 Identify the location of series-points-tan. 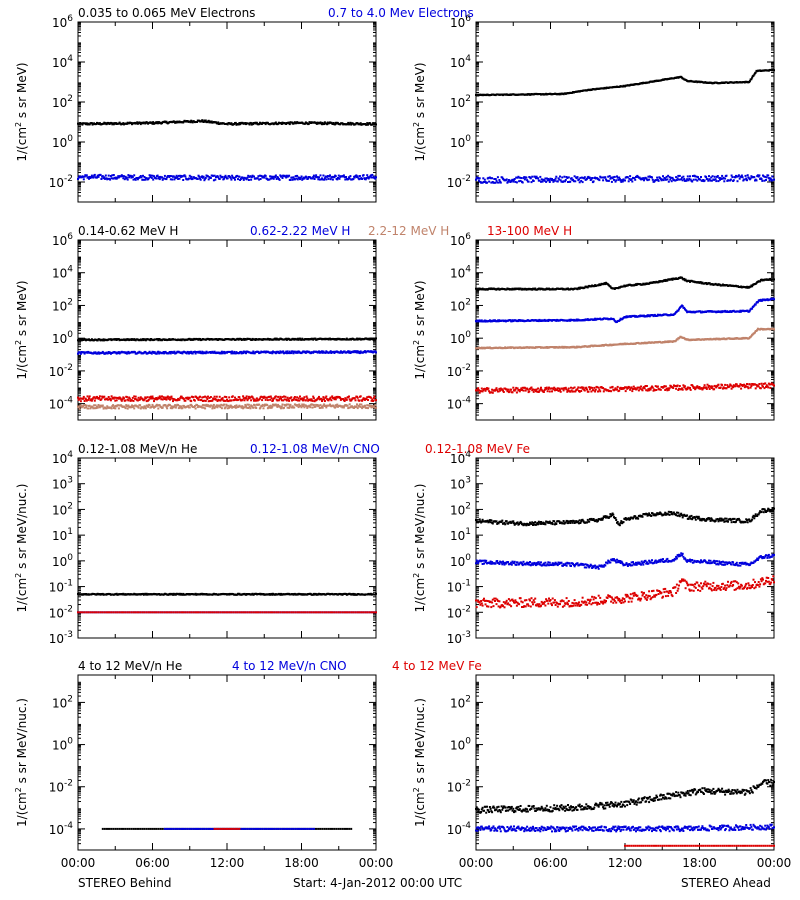
(227, 406).